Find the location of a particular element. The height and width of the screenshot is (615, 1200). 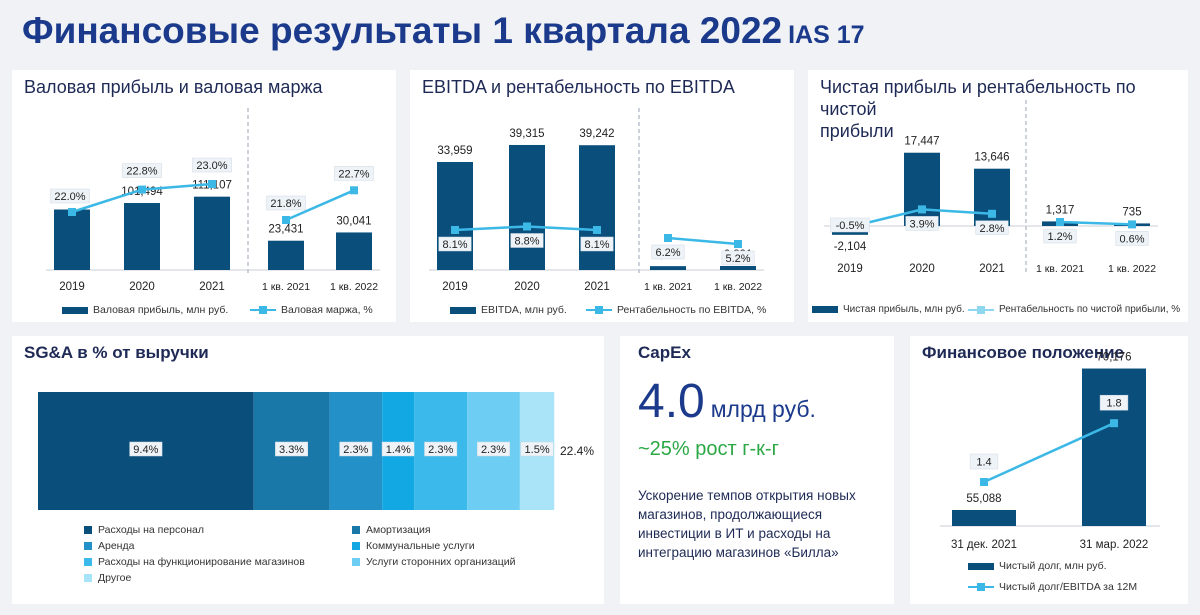

ebitda-legend-bar-swatch is located at coordinates (463, 310).